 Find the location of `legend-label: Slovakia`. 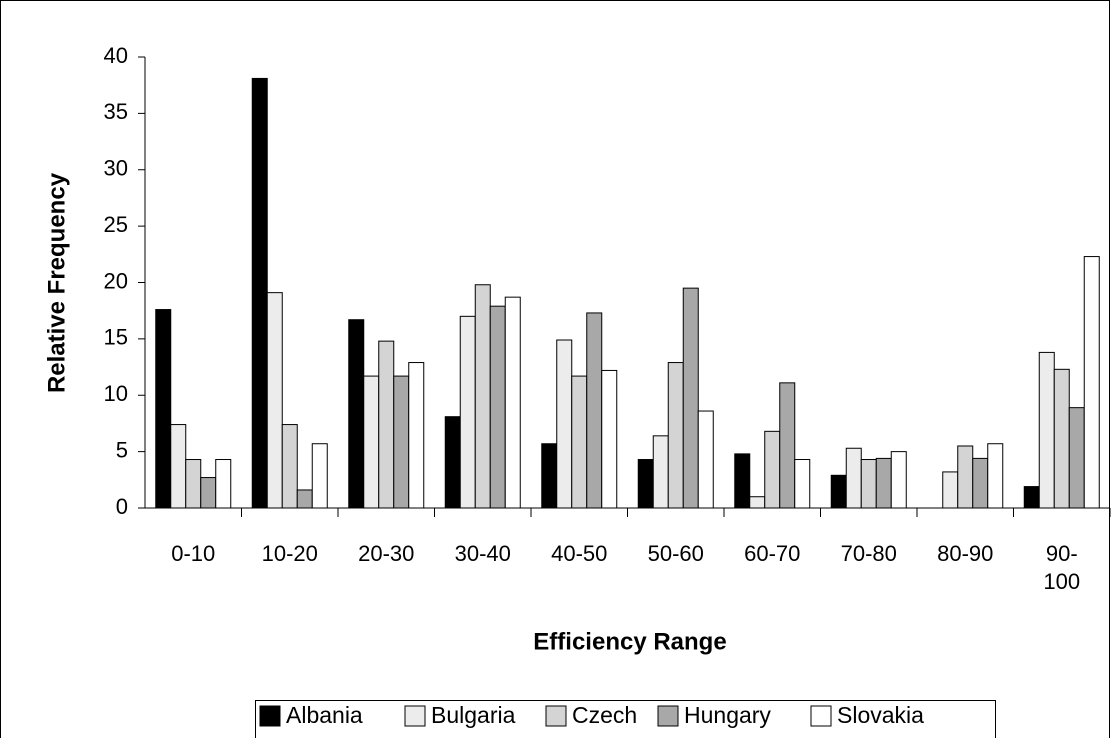

legend-label: Slovakia is located at coordinates (880, 715).